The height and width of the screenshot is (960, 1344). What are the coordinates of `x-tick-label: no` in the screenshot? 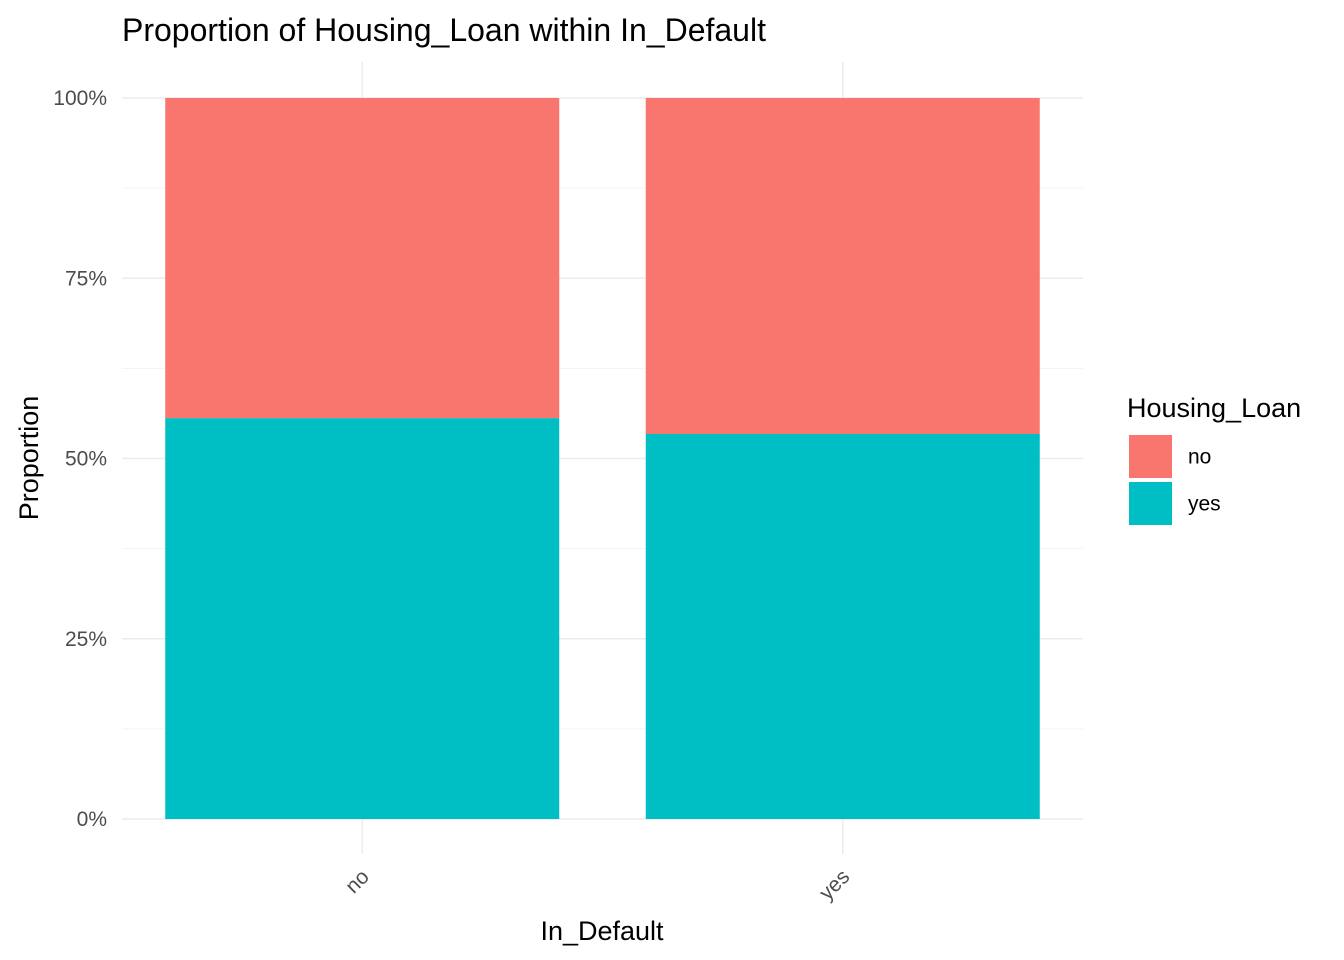 It's located at (357, 881).